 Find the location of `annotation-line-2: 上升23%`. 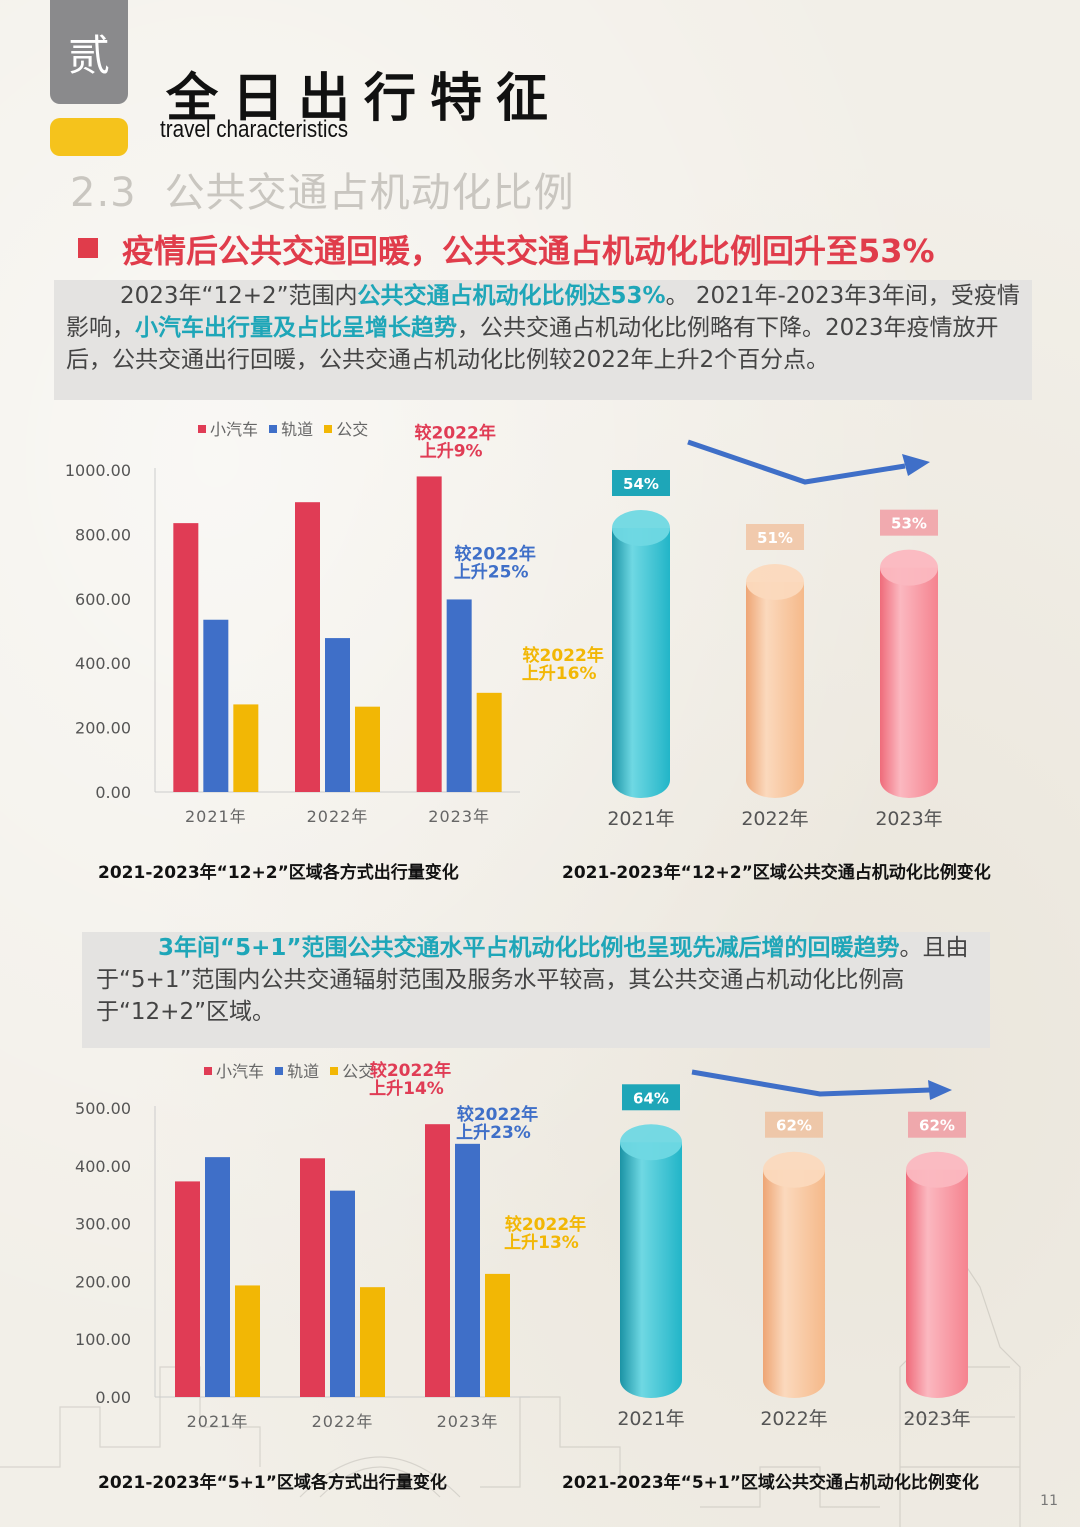

annotation-line-2: 上升23% is located at coordinates (493, 1133).